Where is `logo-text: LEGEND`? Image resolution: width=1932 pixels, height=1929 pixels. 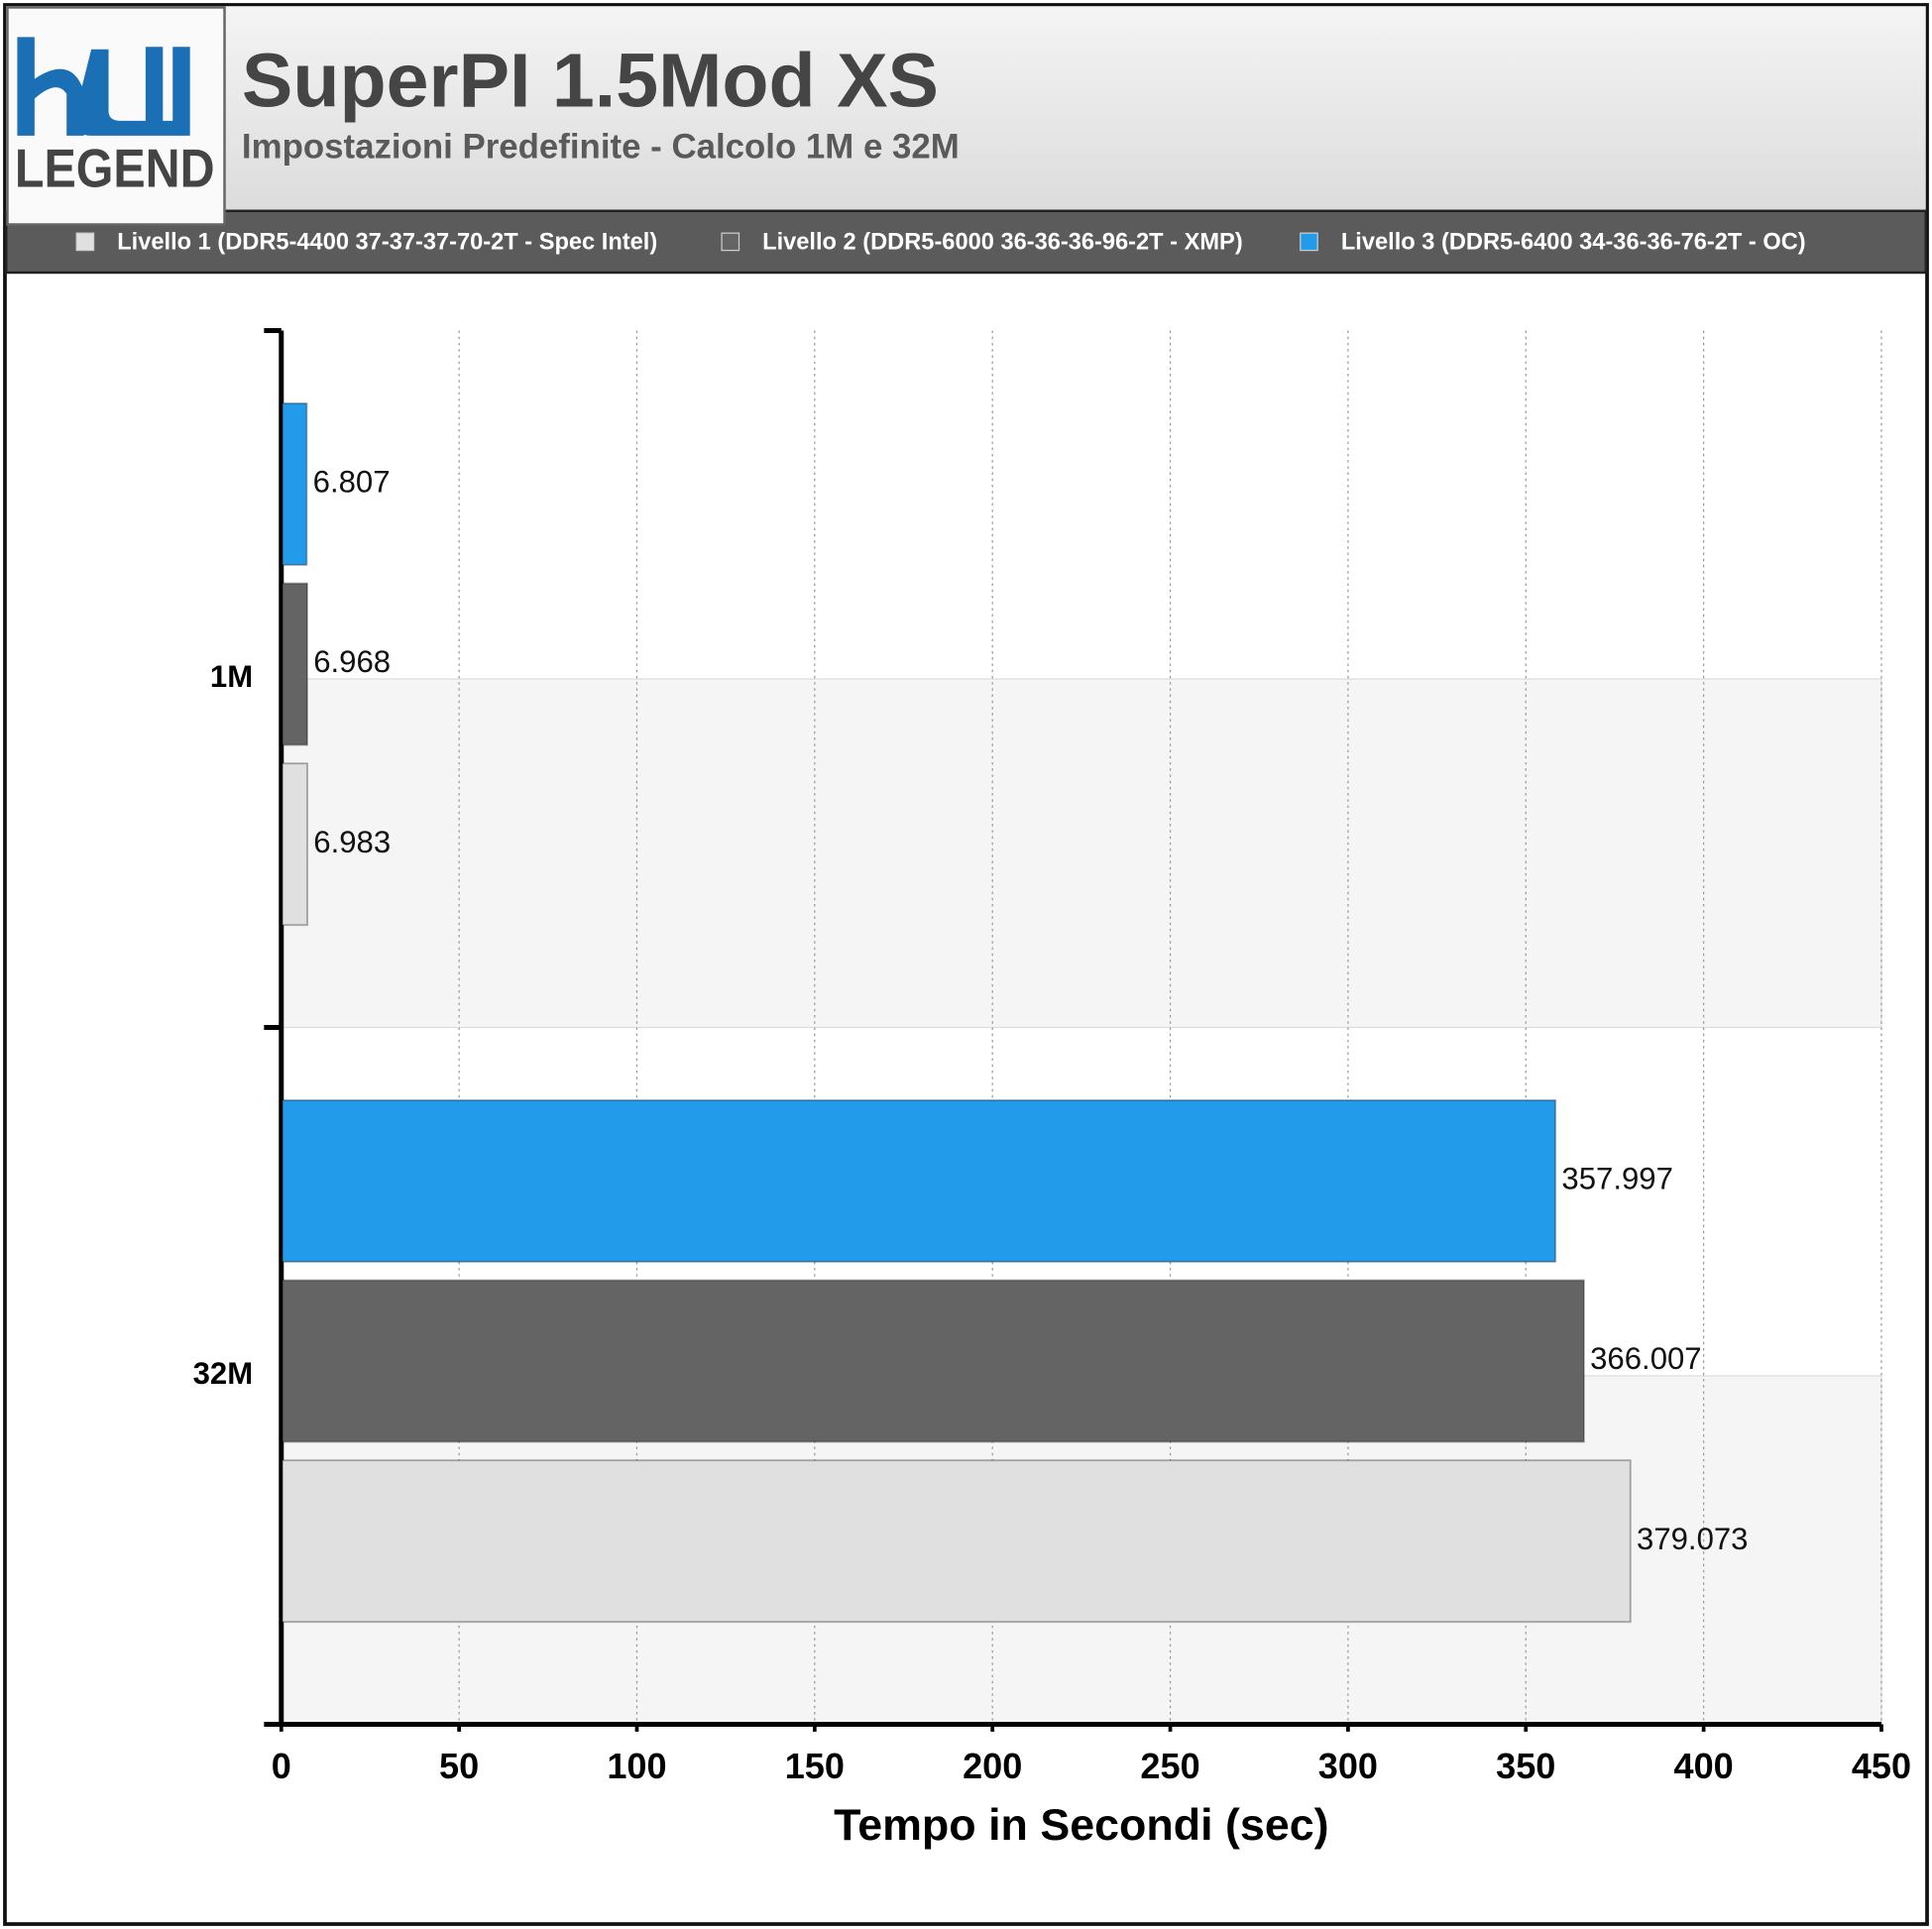
logo-text: LEGEND is located at coordinates (115, 168).